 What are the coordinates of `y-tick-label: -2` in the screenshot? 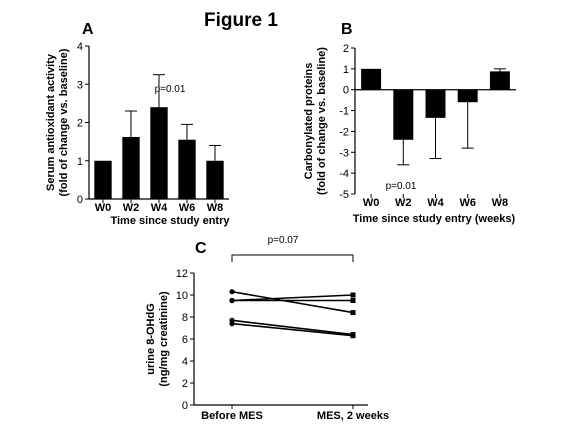 It's located at (344, 132).